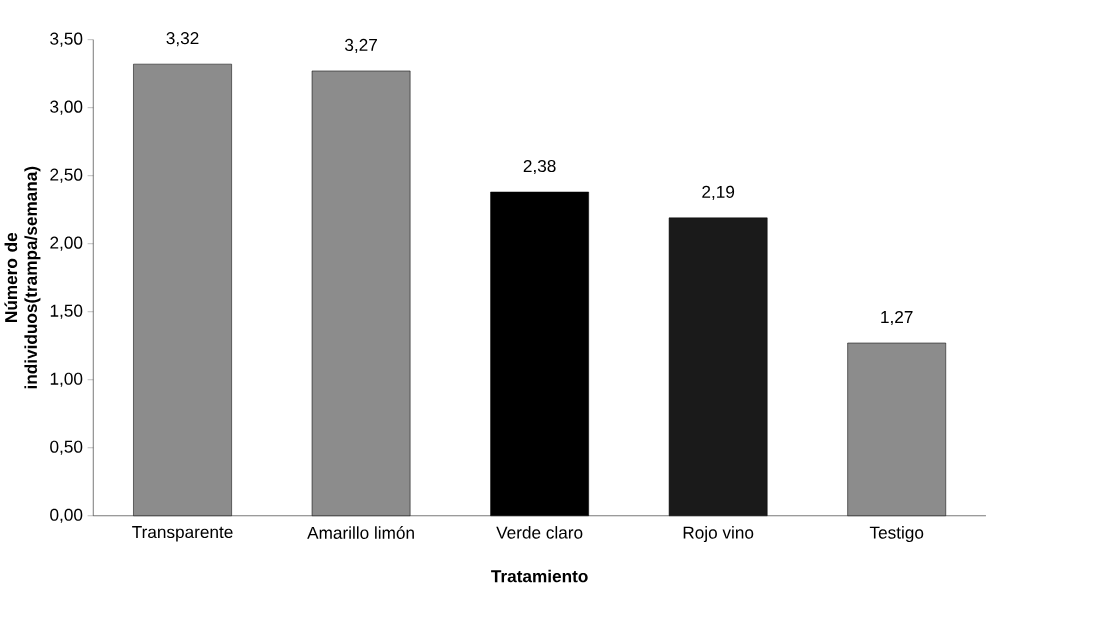 This screenshot has width=1103, height=630. Describe the element at coordinates (182, 534) in the screenshot. I see `x-tick-label: Transparente` at that location.